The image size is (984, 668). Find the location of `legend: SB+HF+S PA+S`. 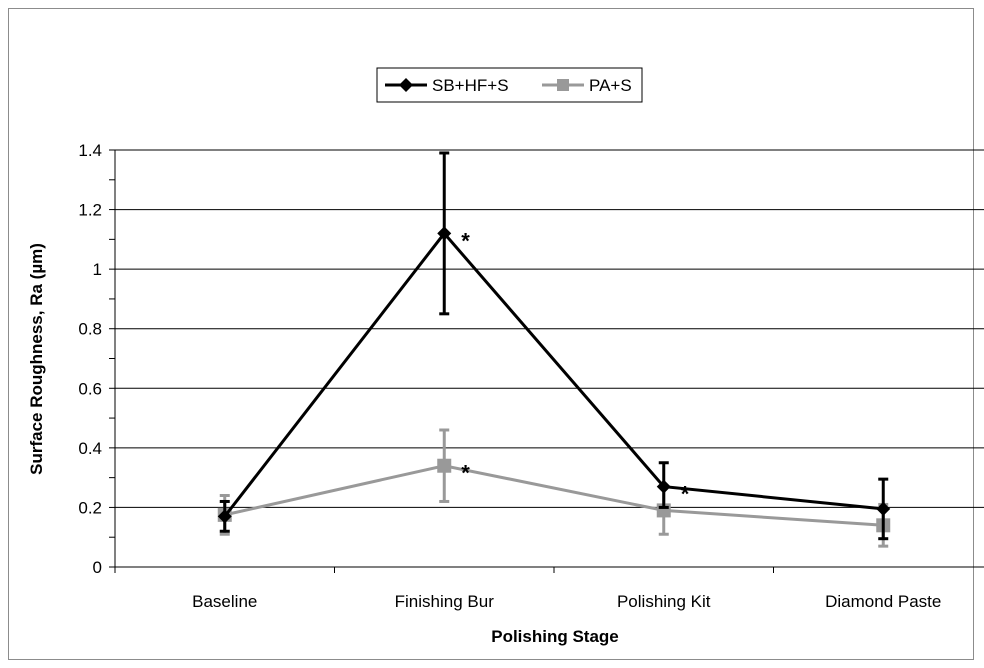

legend: SB+HF+S PA+S is located at coordinates (509, 85).